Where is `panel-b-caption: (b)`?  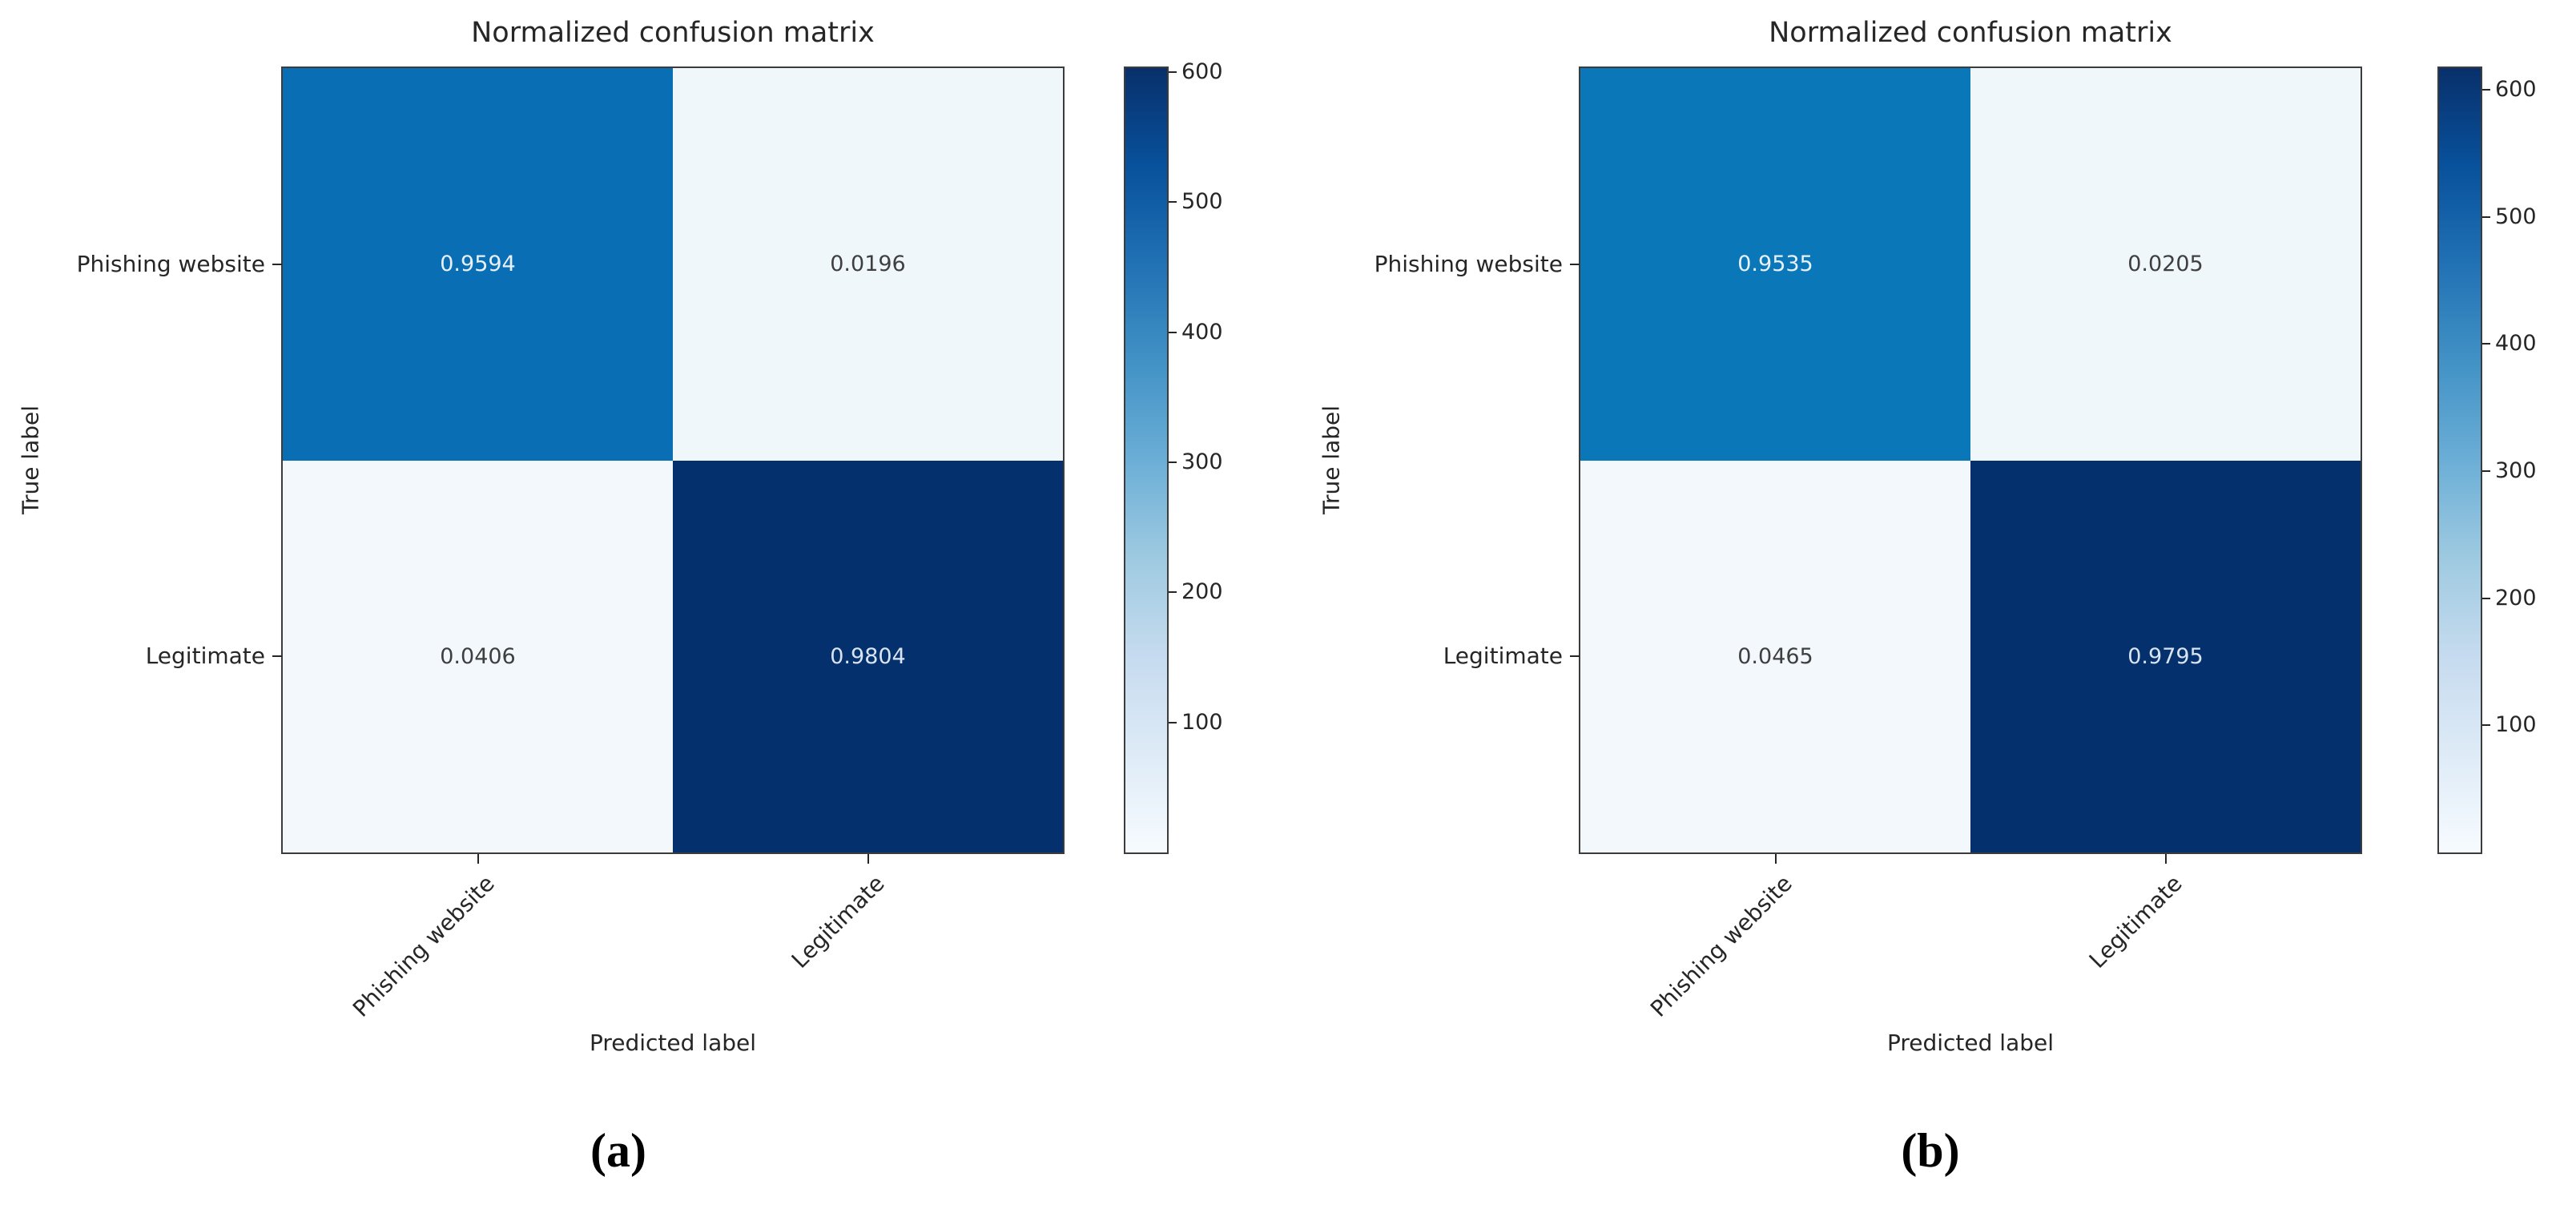
panel-b-caption: (b) is located at coordinates (1931, 1150).